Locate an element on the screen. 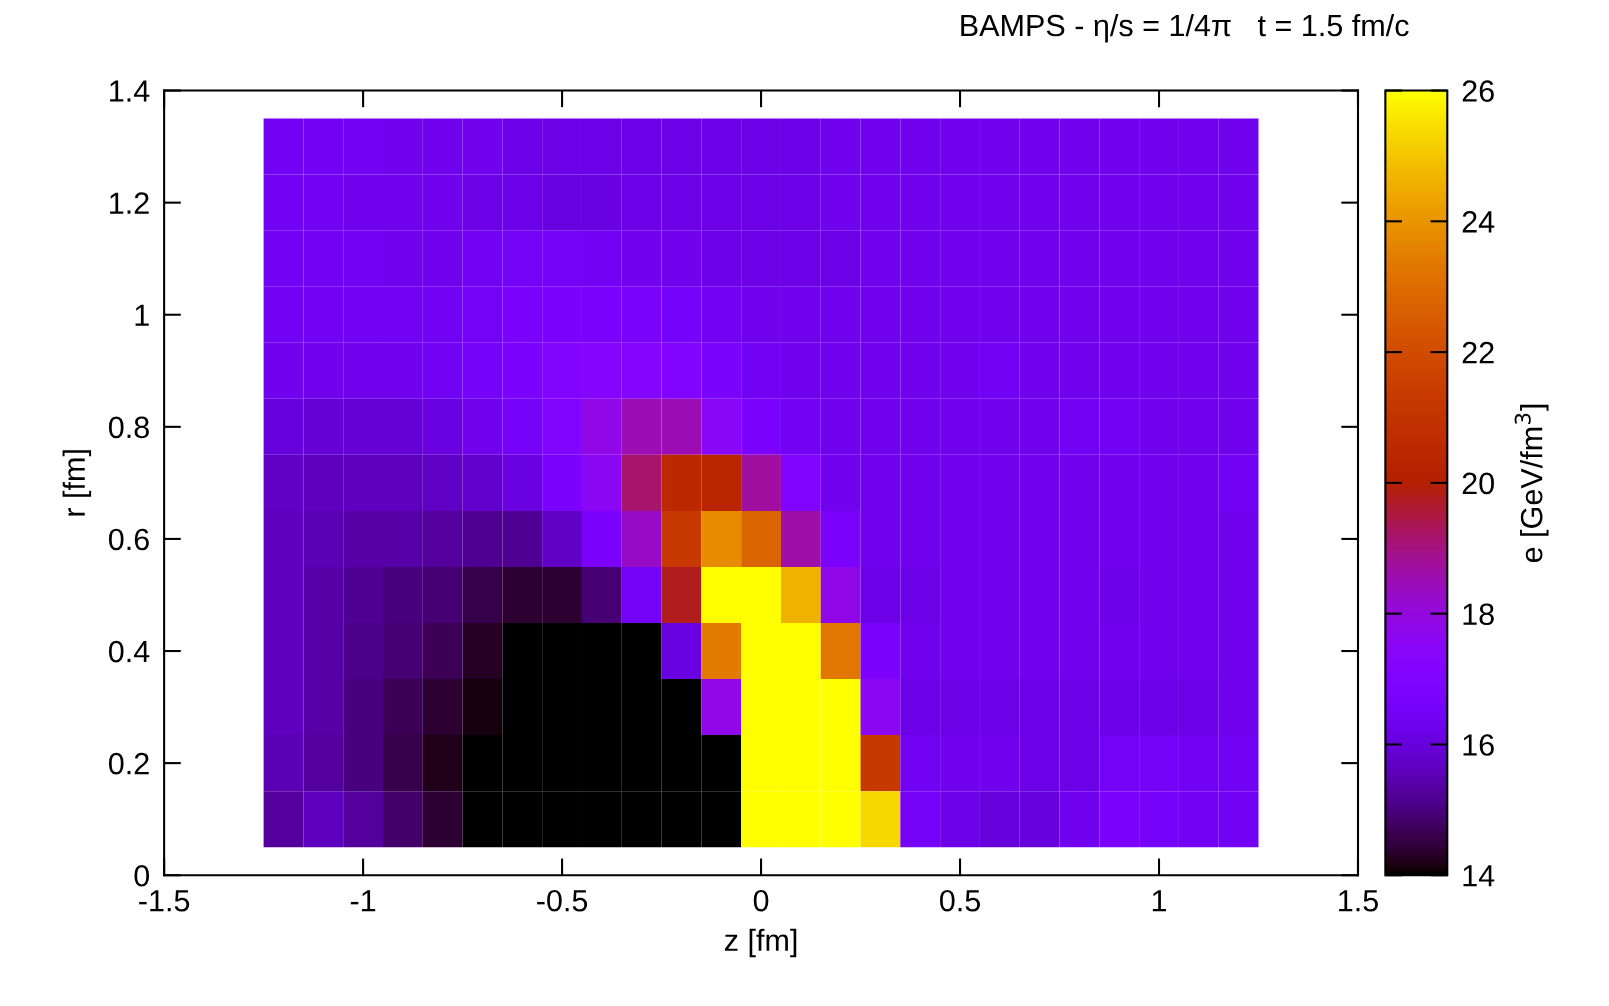 The height and width of the screenshot is (1006, 1609). x-axis-title: z [fm] is located at coordinates (760, 943).